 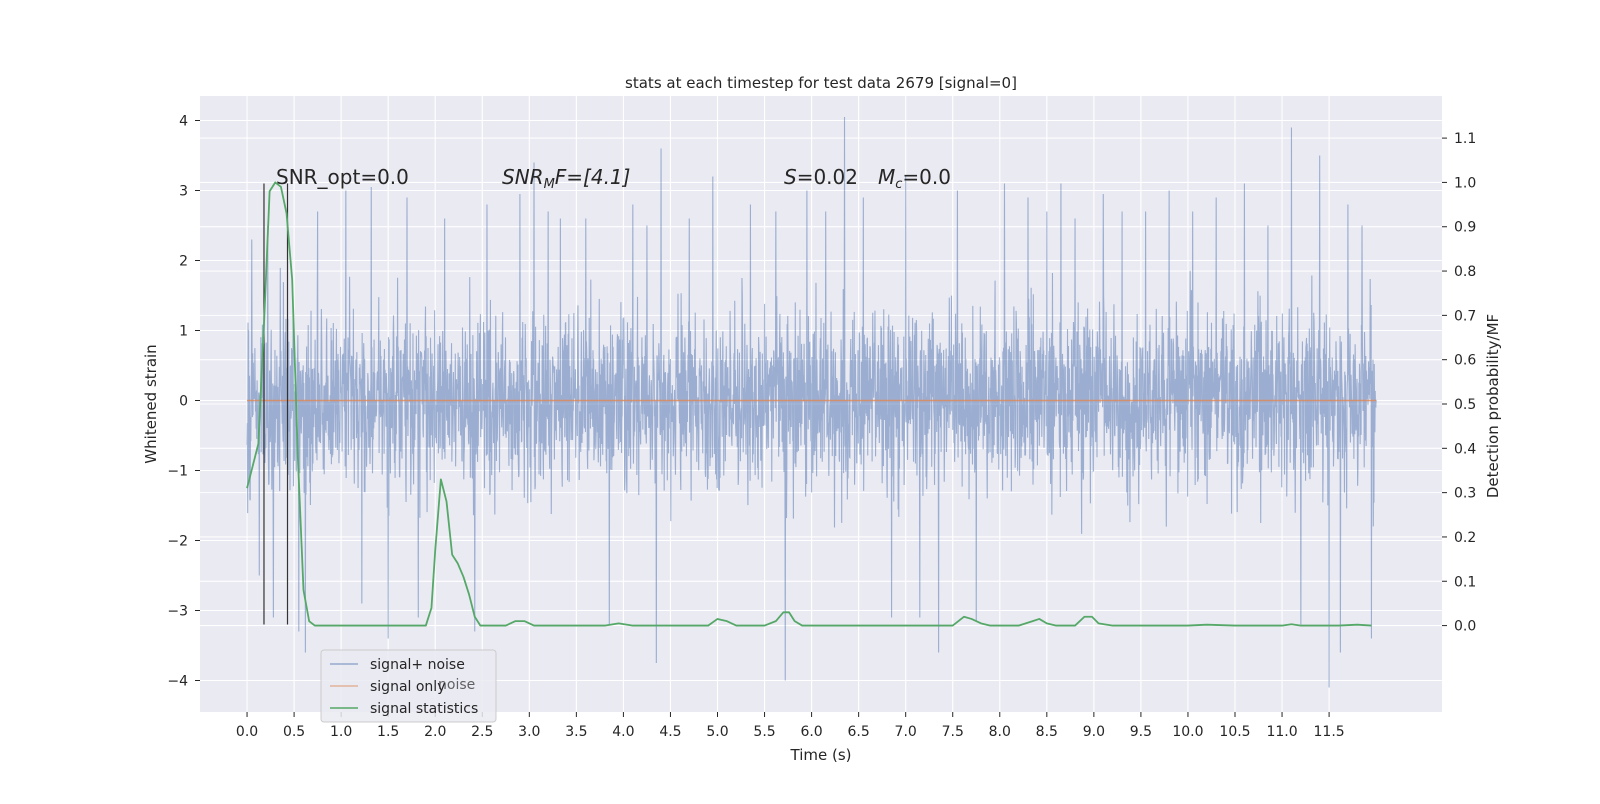 I want to click on legend-box, so click(x=408, y=686).